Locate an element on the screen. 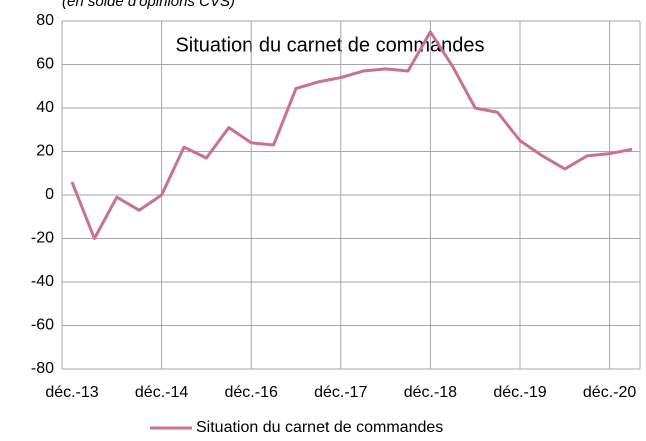 This screenshot has width=646, height=441. x-tick-label: déc.-13 is located at coordinates (71, 392).